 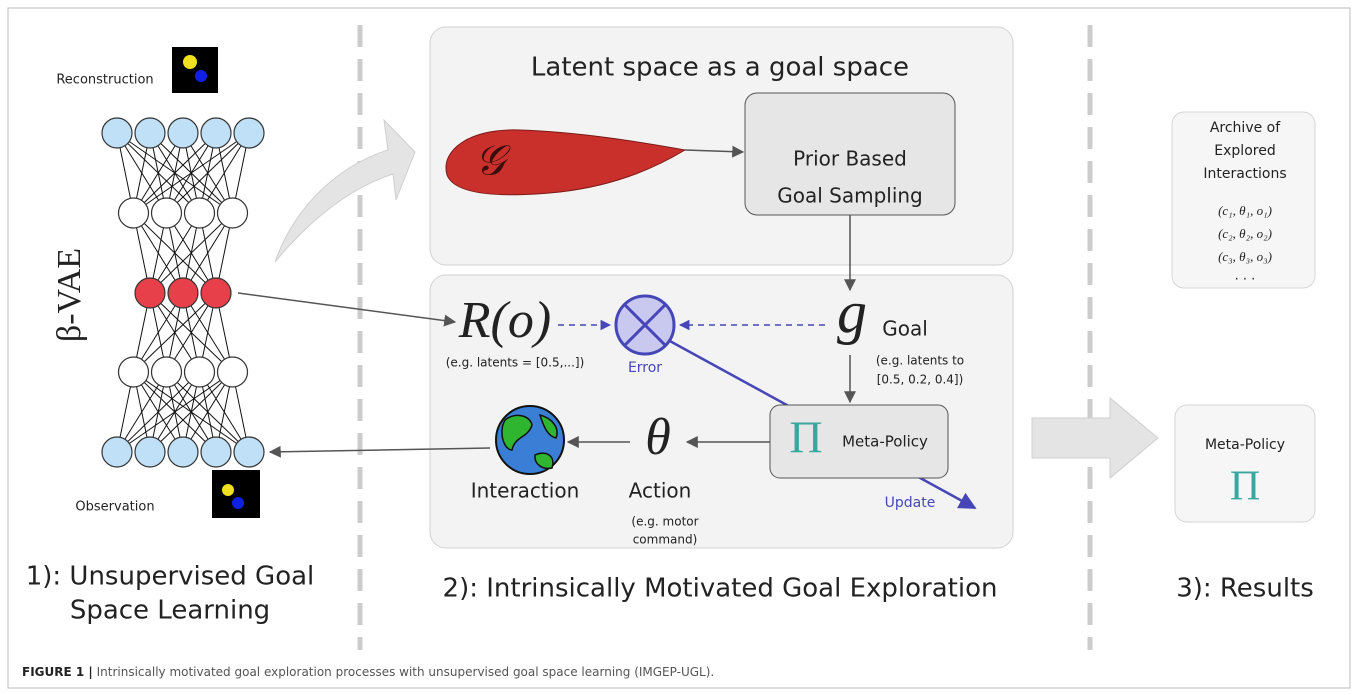 What do you see at coordinates (658, 437) in the screenshot?
I see `action-symbol: θ` at bounding box center [658, 437].